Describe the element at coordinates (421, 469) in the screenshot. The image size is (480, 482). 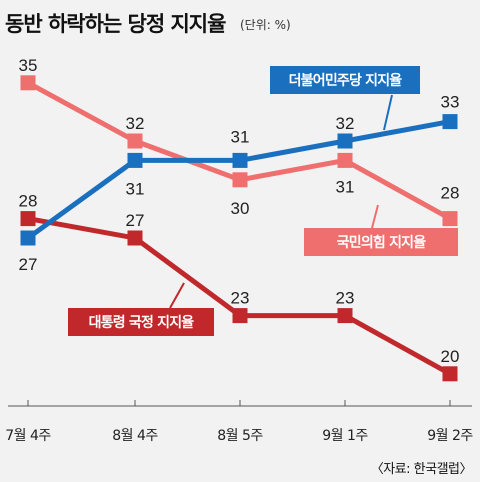
I see `source-note: 〈자료: 한국갤럽〉` at that location.